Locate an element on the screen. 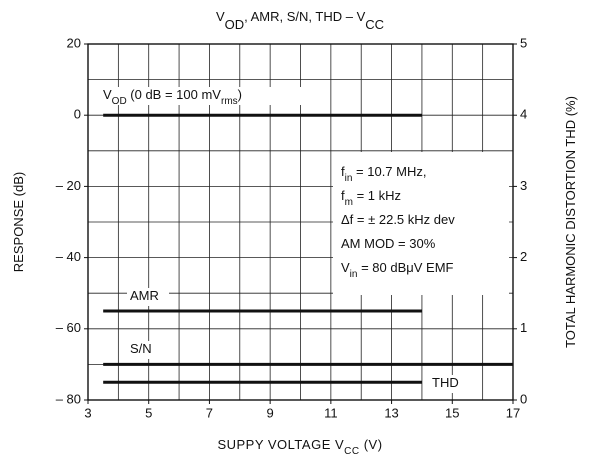 This screenshot has width=592, height=468. series-label: S/N is located at coordinates (141, 348).